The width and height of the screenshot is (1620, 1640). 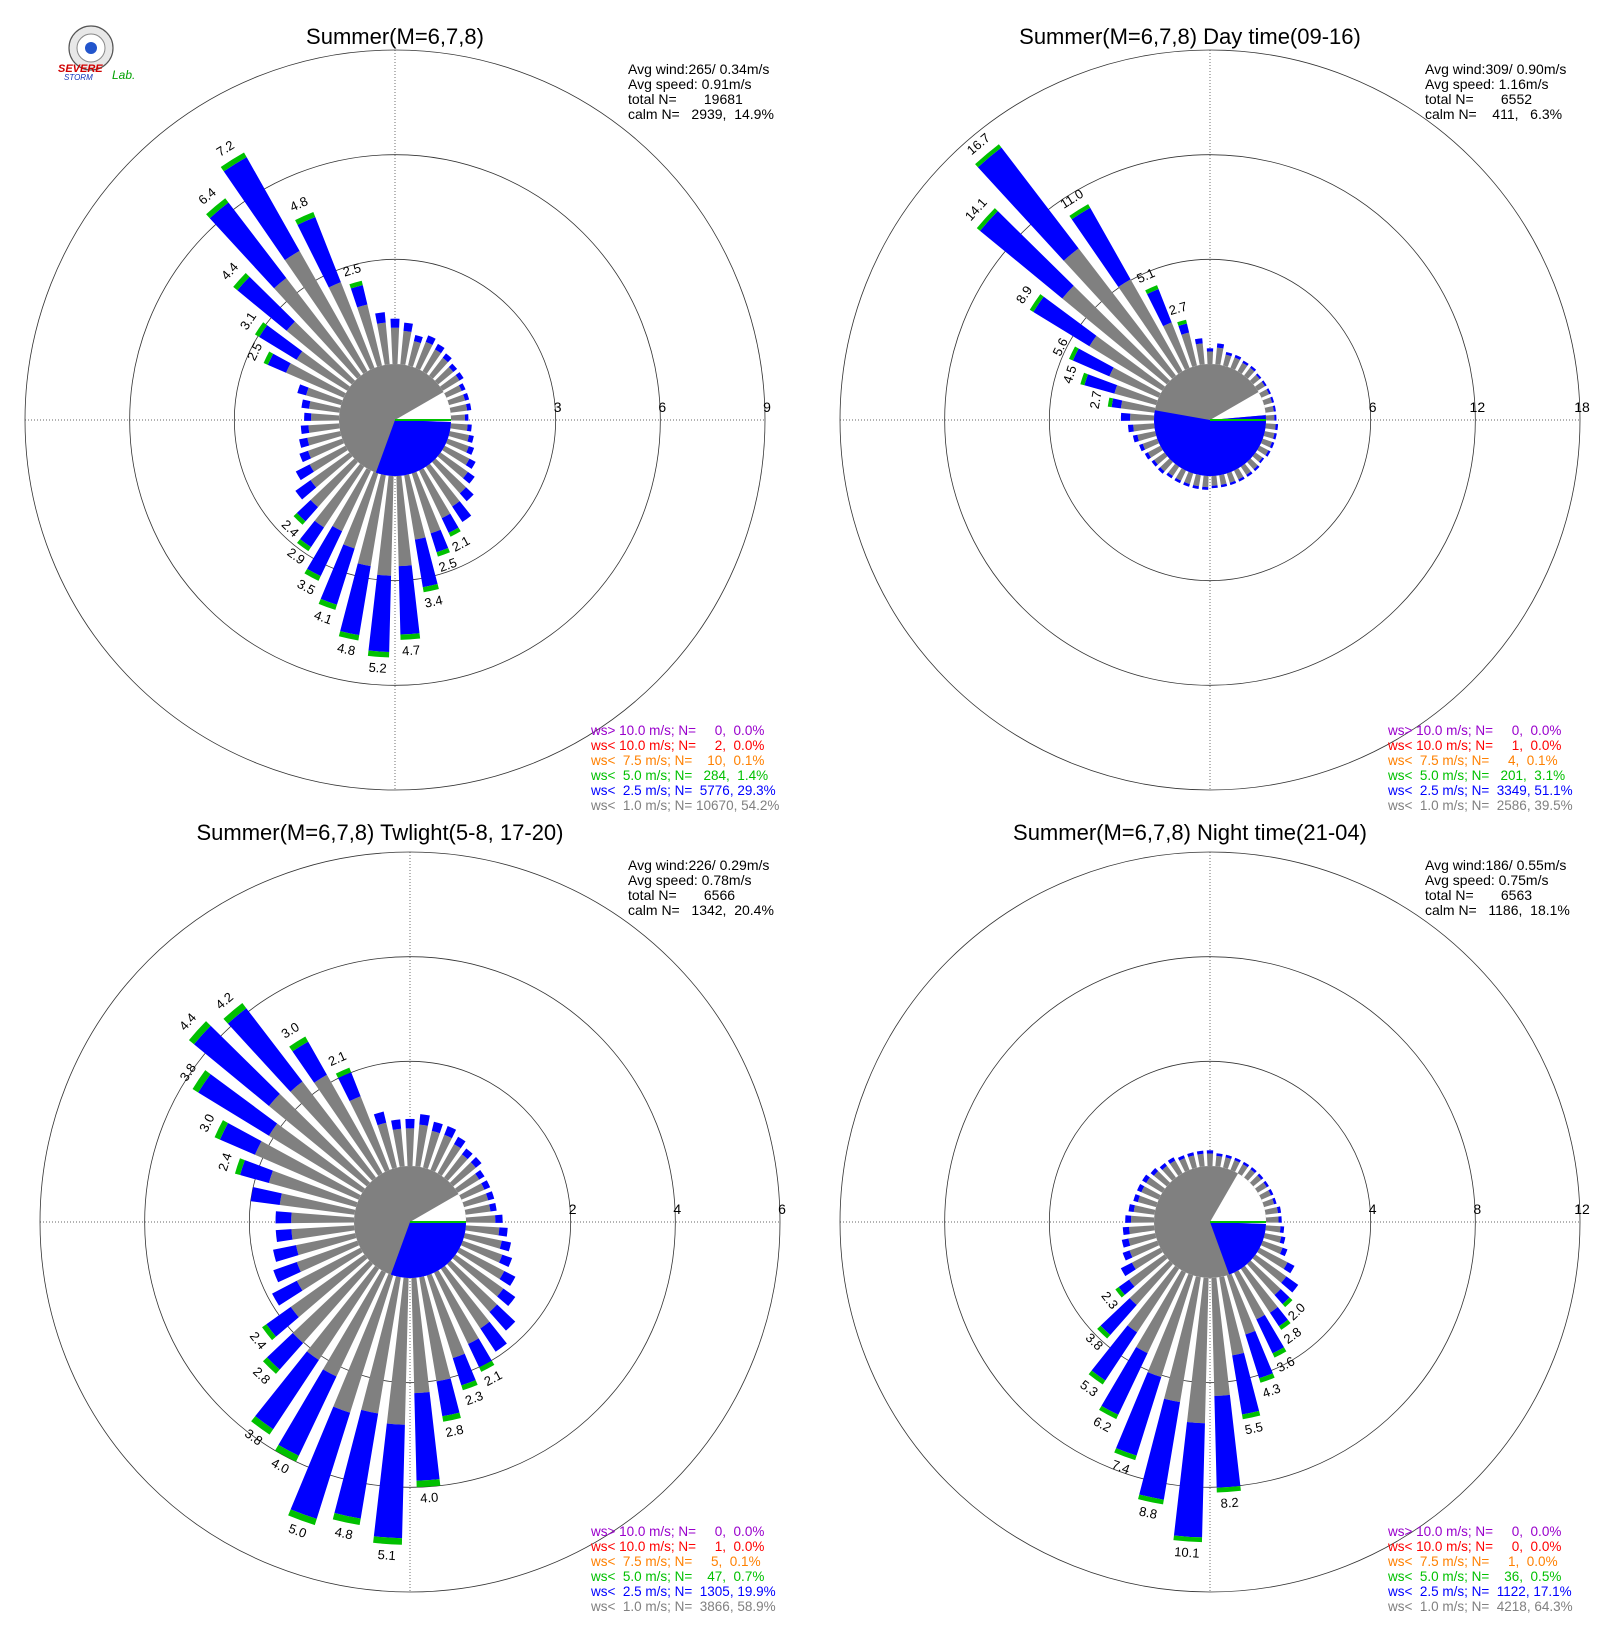 I want to click on bar-value-label: 7.2, so click(x=225, y=148).